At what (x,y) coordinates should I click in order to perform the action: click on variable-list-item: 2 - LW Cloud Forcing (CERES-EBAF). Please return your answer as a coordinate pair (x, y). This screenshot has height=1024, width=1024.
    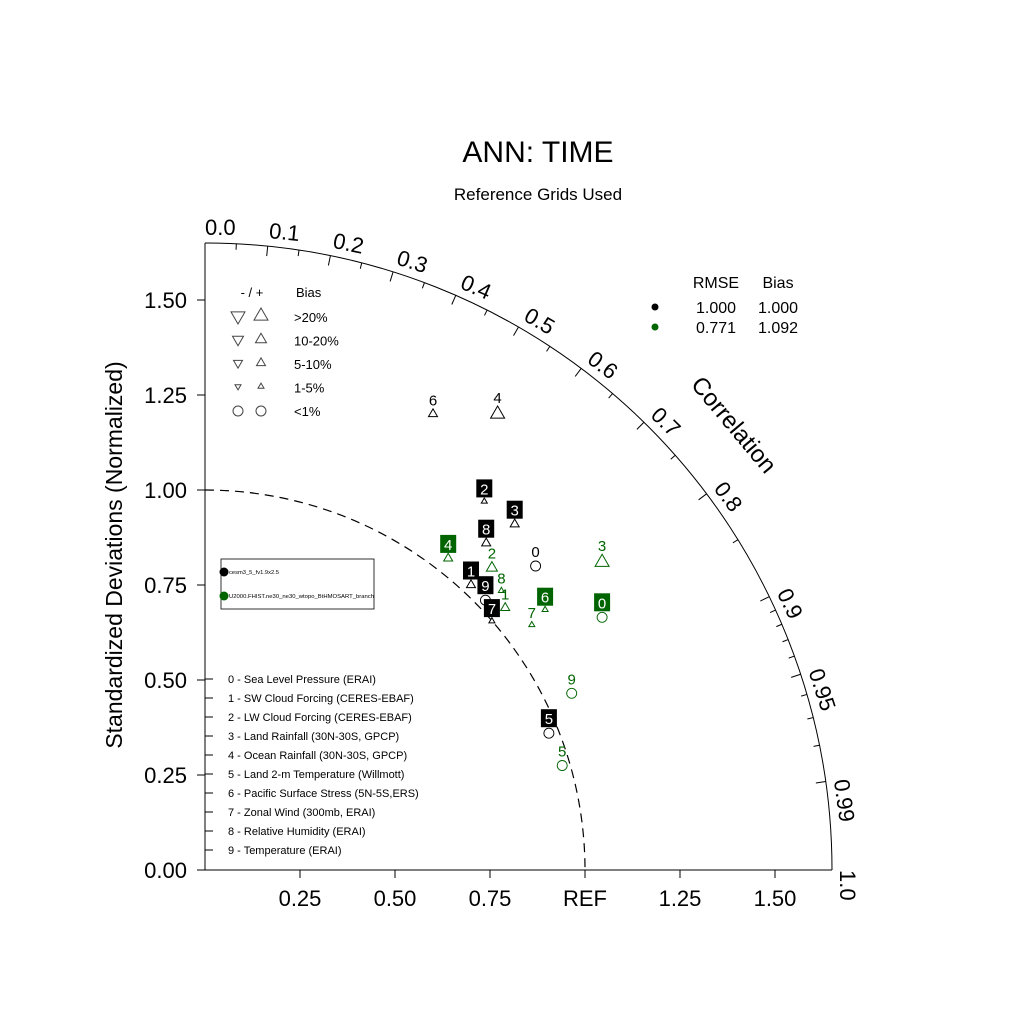
    Looking at the image, I should click on (320, 718).